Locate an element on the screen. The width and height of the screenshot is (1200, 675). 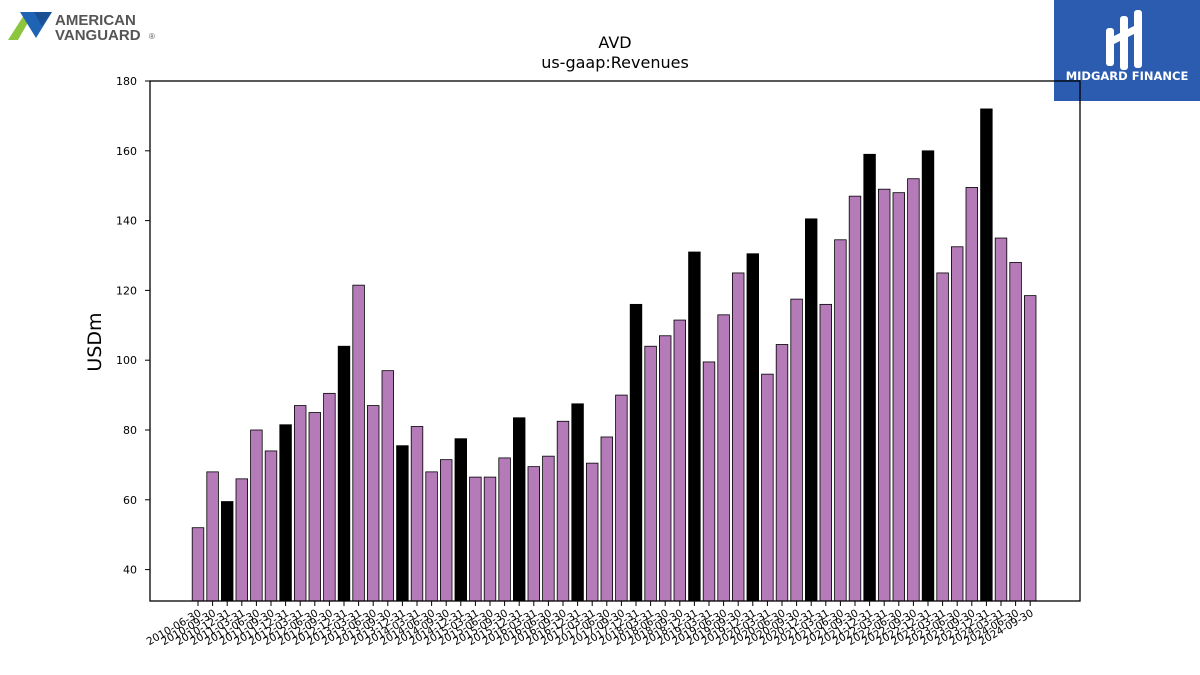
y-tick-label: 160 is located at coordinates (126, 151).